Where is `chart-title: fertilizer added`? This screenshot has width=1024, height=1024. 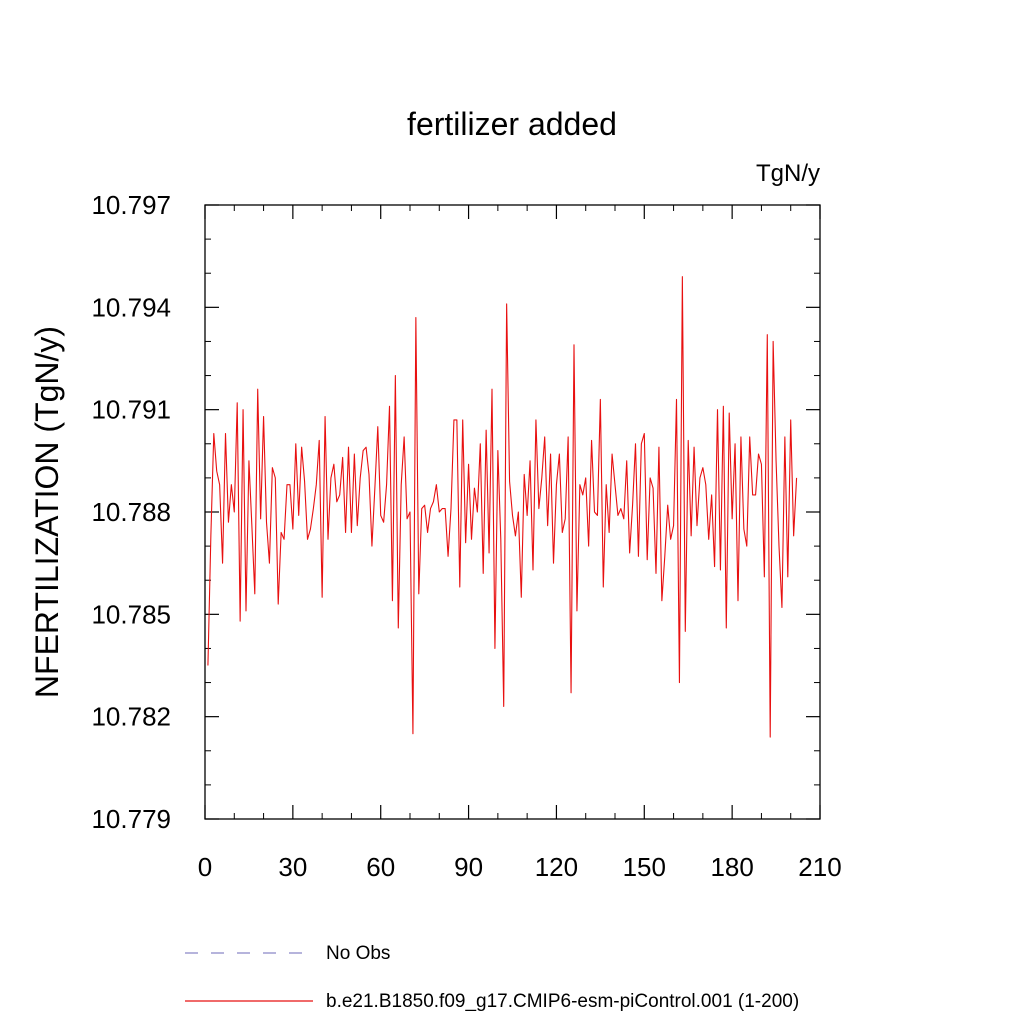 chart-title: fertilizer added is located at coordinates (512, 124).